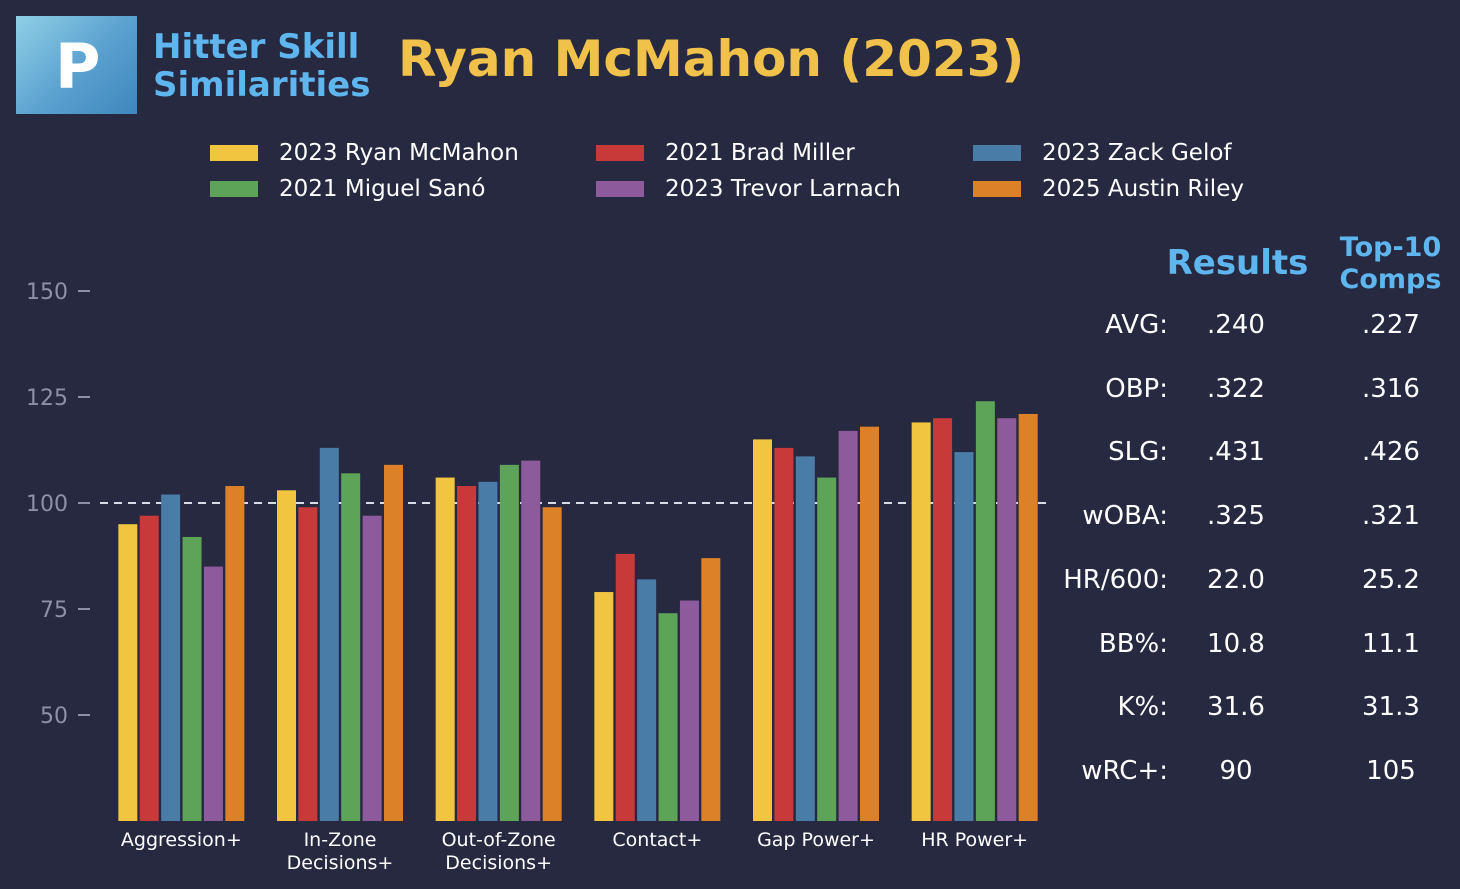  Describe the element at coordinates (1137, 153) in the screenshot. I see `legend-label: 2023 Zack Gelof` at that location.